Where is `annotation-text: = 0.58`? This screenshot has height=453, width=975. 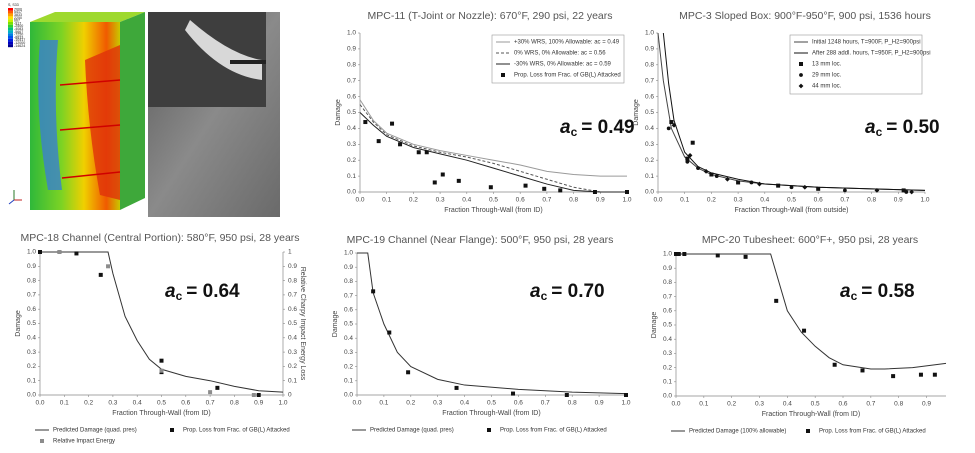 annotation-text: = 0.58 is located at coordinates (887, 291).